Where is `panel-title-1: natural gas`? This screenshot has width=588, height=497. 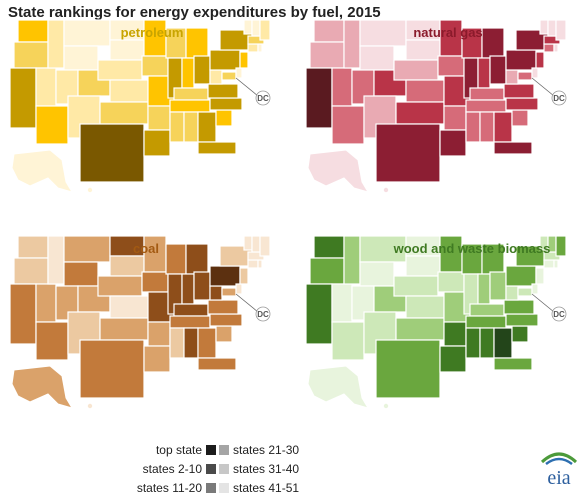 panel-title-1: natural gas is located at coordinates (447, 32).